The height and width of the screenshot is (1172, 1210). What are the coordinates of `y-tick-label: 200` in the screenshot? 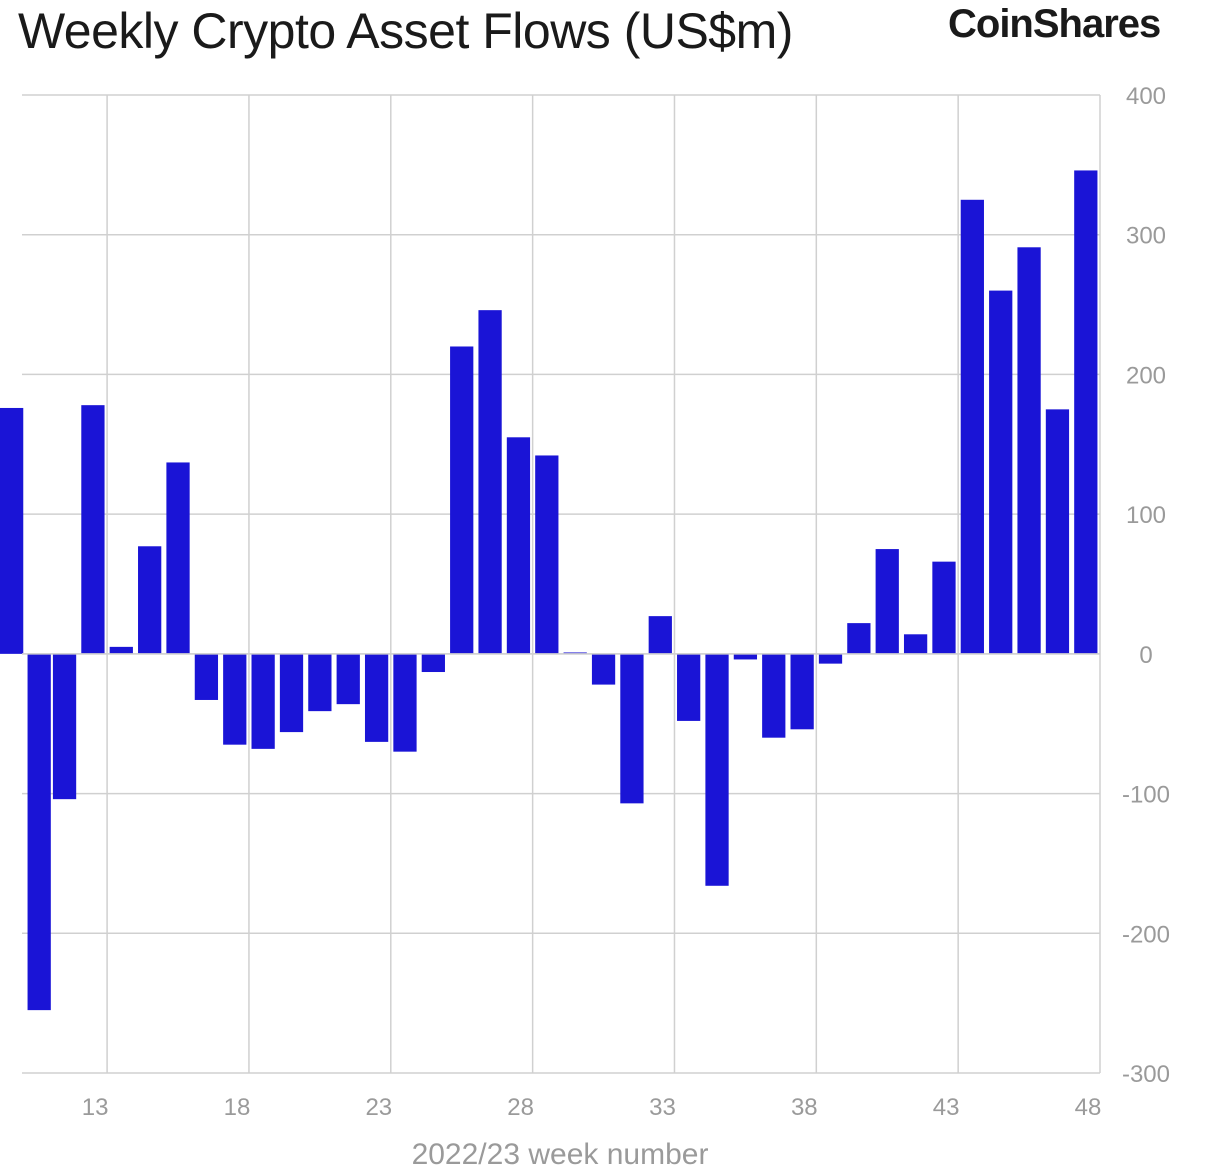 It's located at (1146, 375).